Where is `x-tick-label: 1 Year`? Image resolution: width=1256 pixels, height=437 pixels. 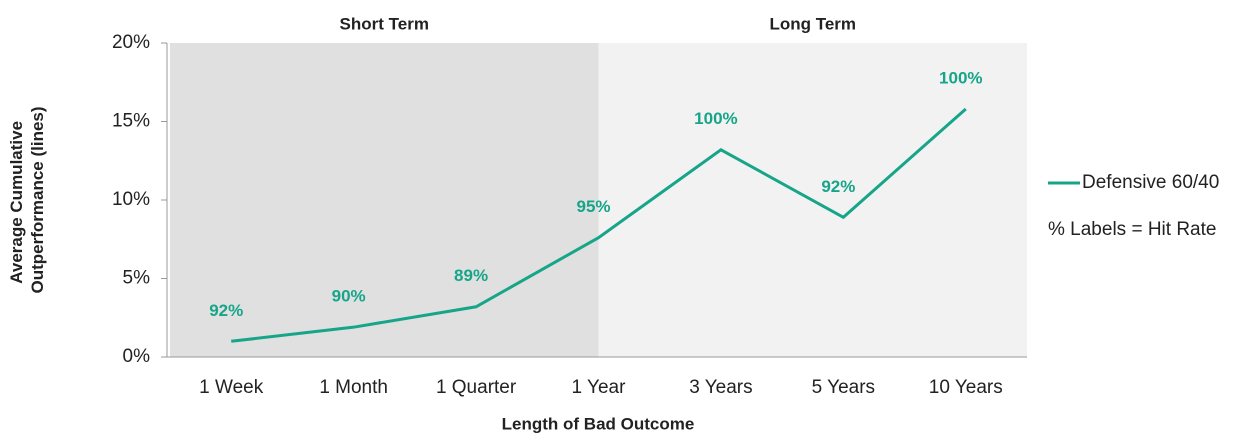
x-tick-label: 1 Year is located at coordinates (599, 387).